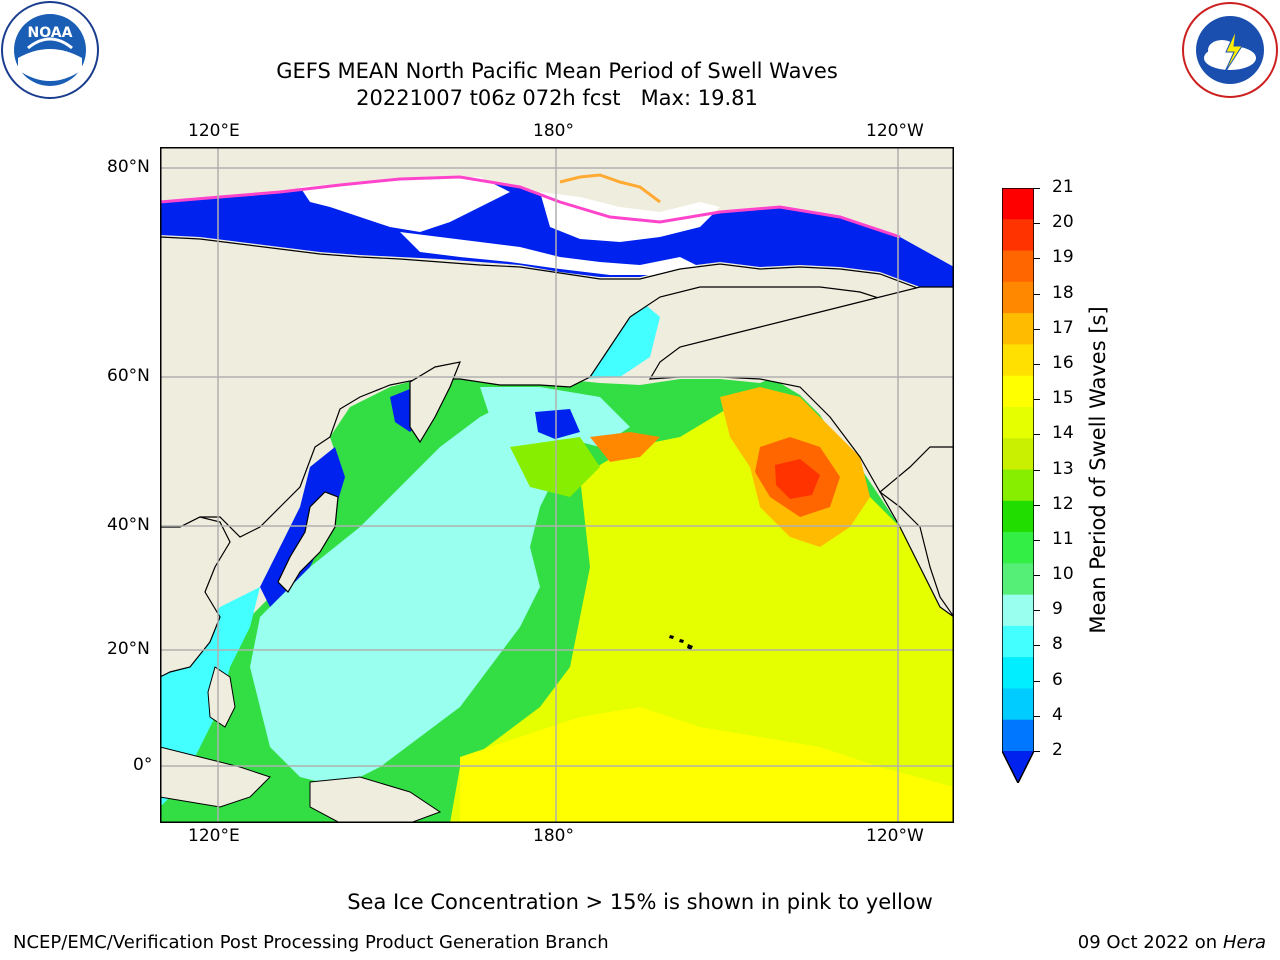  I want to click on colorbar-swatches, so click(1018, 486).